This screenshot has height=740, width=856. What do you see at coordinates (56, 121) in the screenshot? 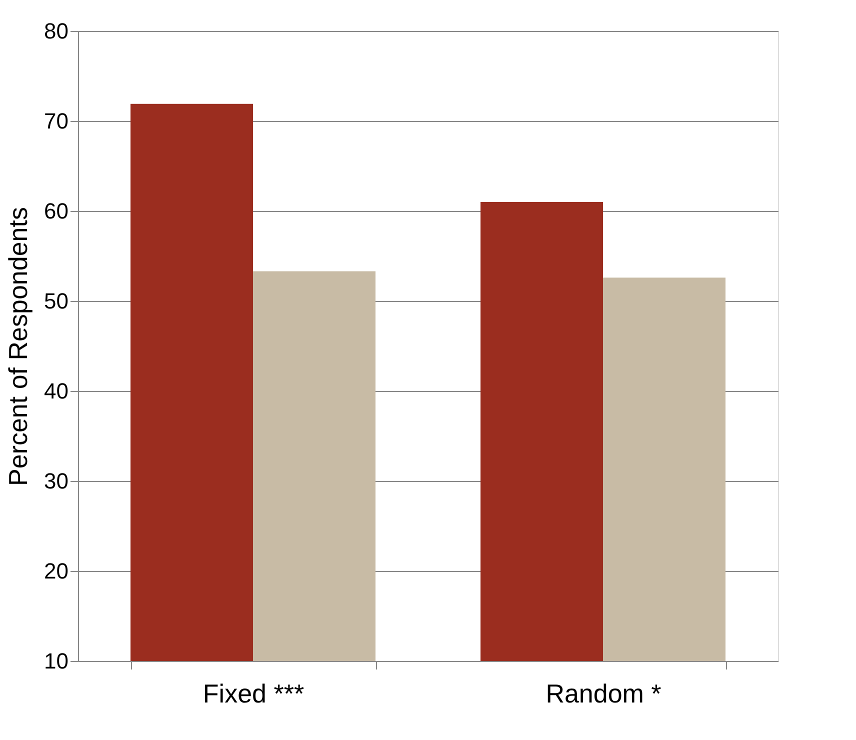
I see `y-tick-label: 70` at bounding box center [56, 121].